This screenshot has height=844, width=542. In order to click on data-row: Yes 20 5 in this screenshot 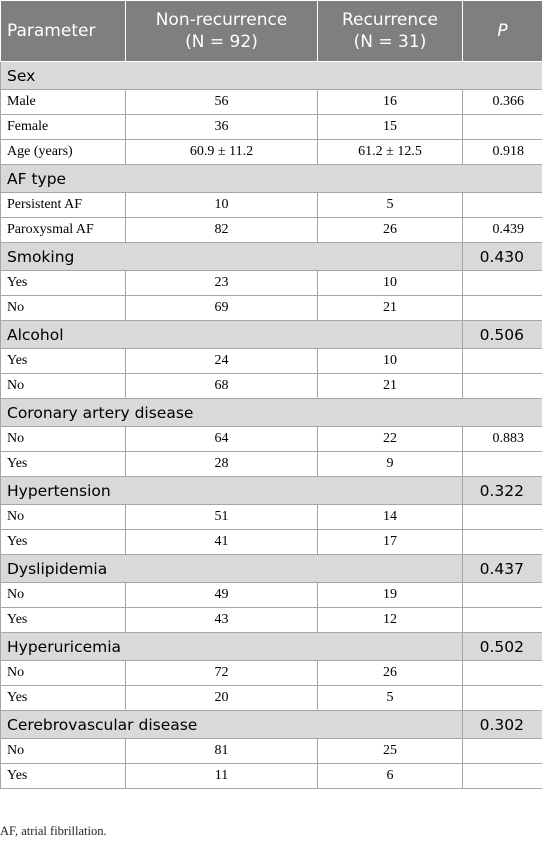, I will do `click(271, 698)`.